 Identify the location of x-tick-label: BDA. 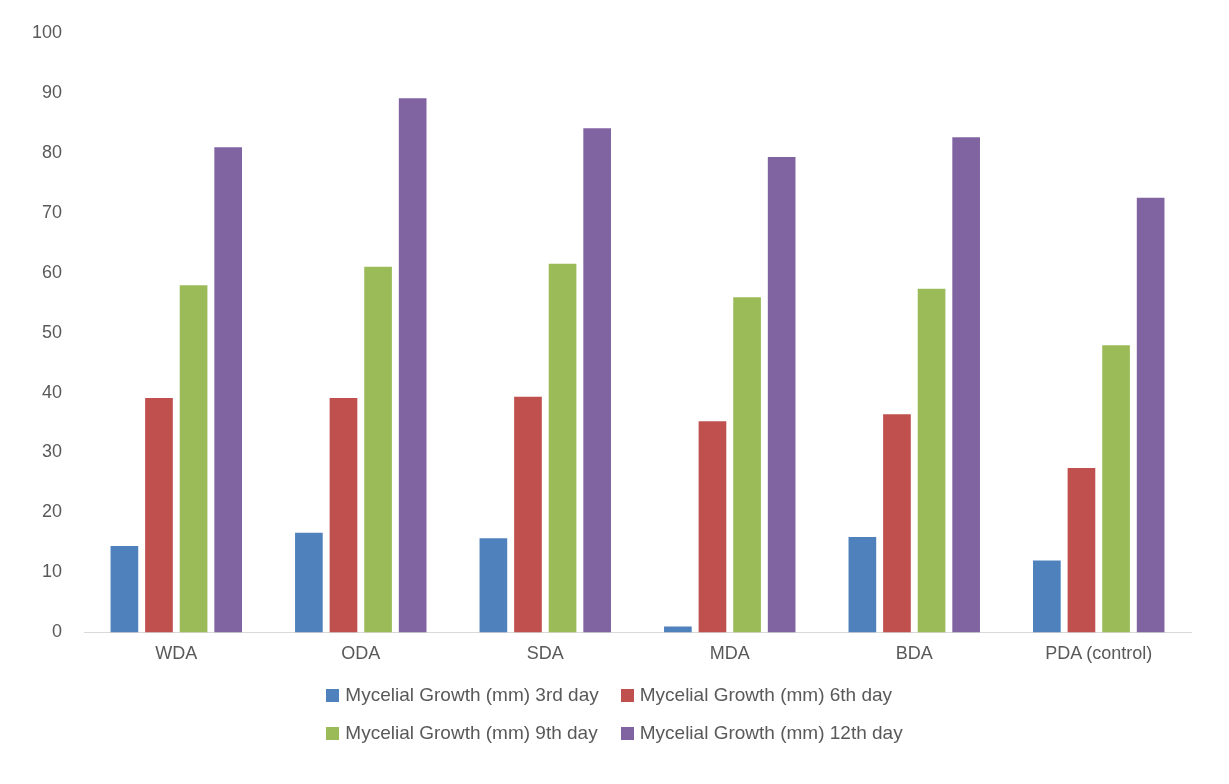
(914, 653).